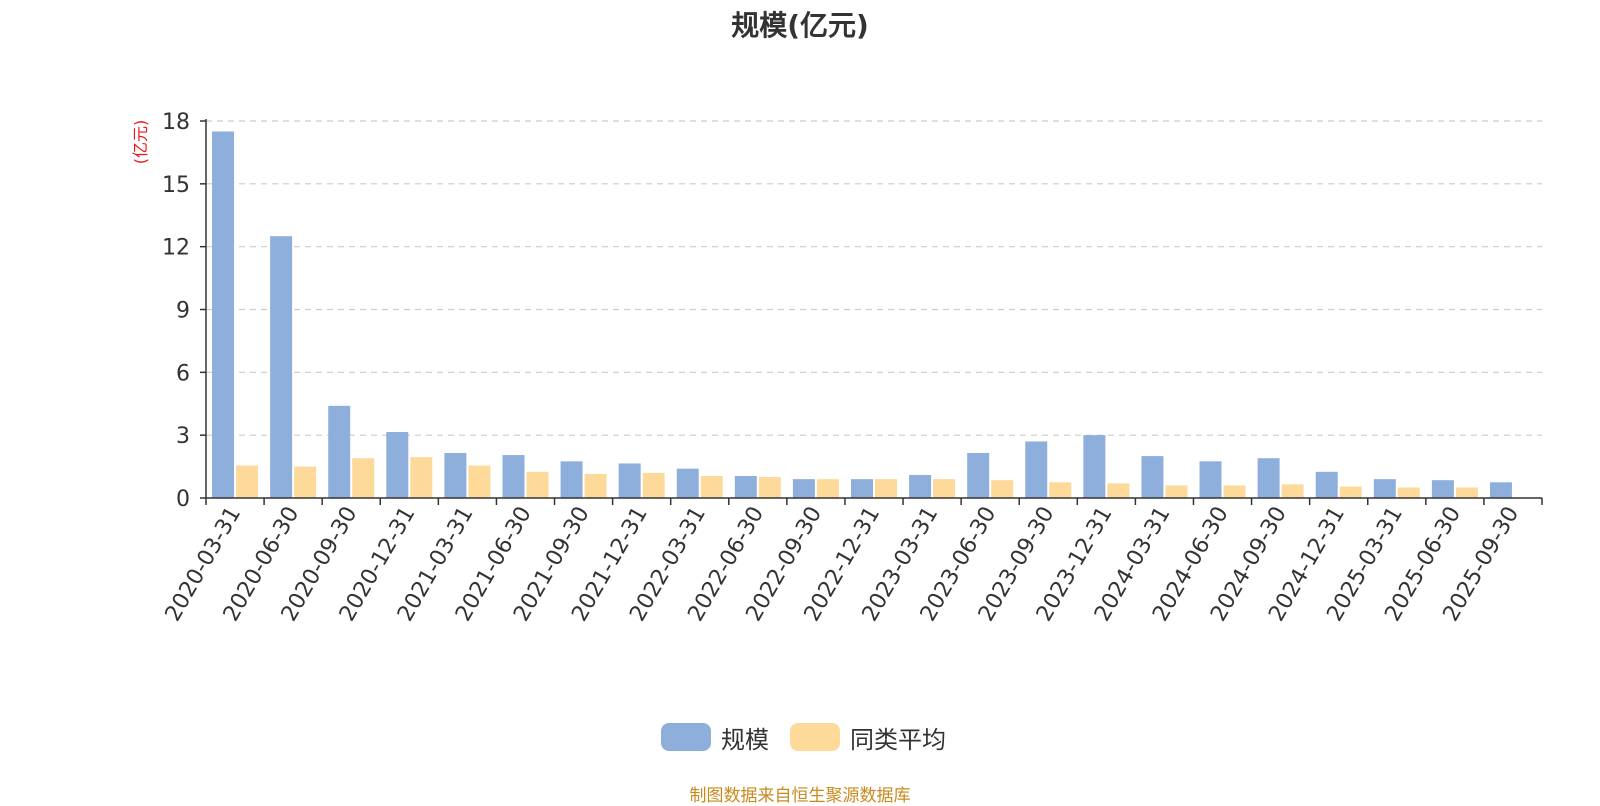 The width and height of the screenshot is (1600, 806). I want to click on y-tick-label: 6, so click(183, 373).